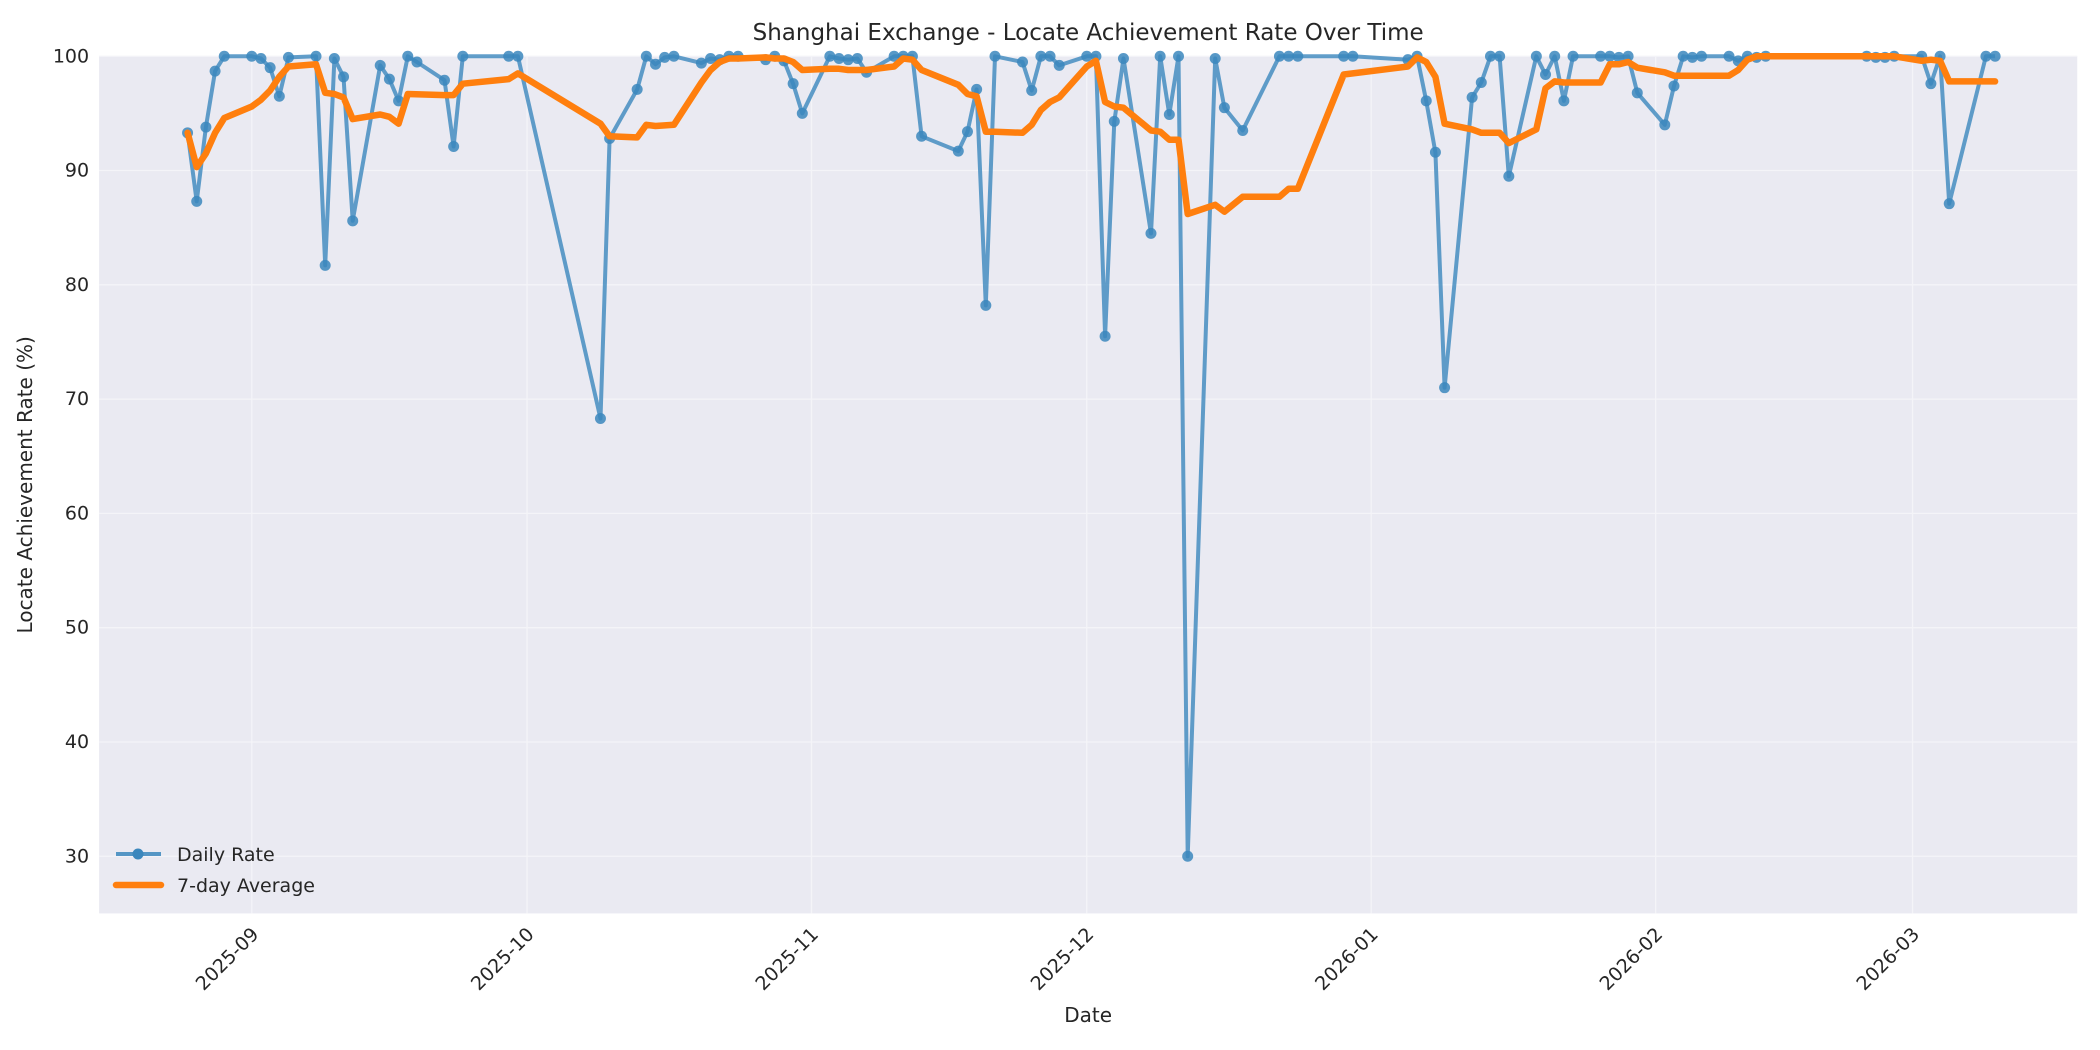  Describe the element at coordinates (1063, 959) in the screenshot. I see `x-tick-label: 2025-12` at that location.